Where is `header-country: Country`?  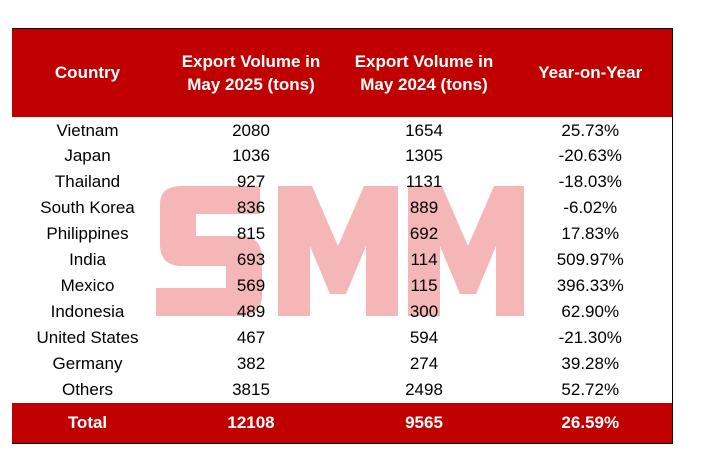 header-country: Country is located at coordinates (87, 72).